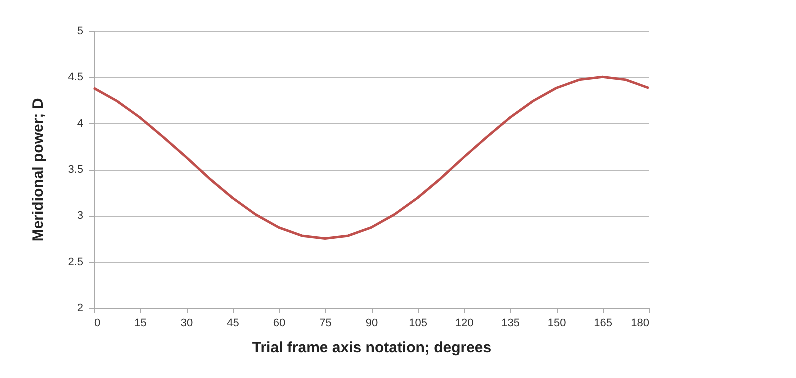 This screenshot has width=796, height=378. I want to click on x-tick-label: 60, so click(279, 324).